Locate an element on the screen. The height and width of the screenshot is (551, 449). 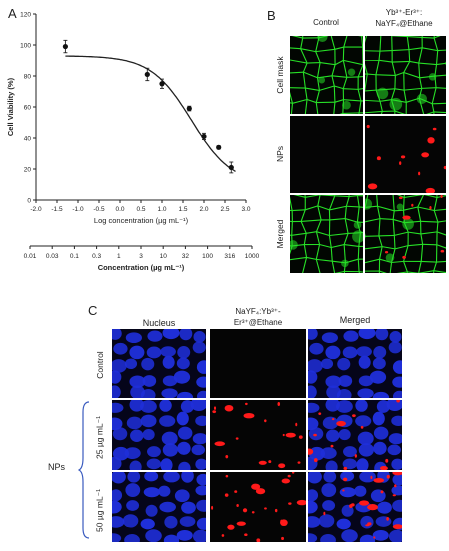
y-tick-label: 60 is located at coordinates (28, 108).